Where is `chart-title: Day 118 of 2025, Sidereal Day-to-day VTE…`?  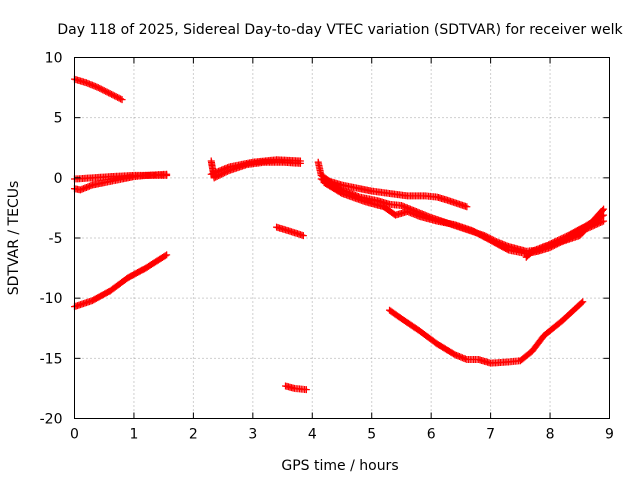 chart-title: Day 118 of 2025, Sidereal Day-to-day VTE… is located at coordinates (340, 30).